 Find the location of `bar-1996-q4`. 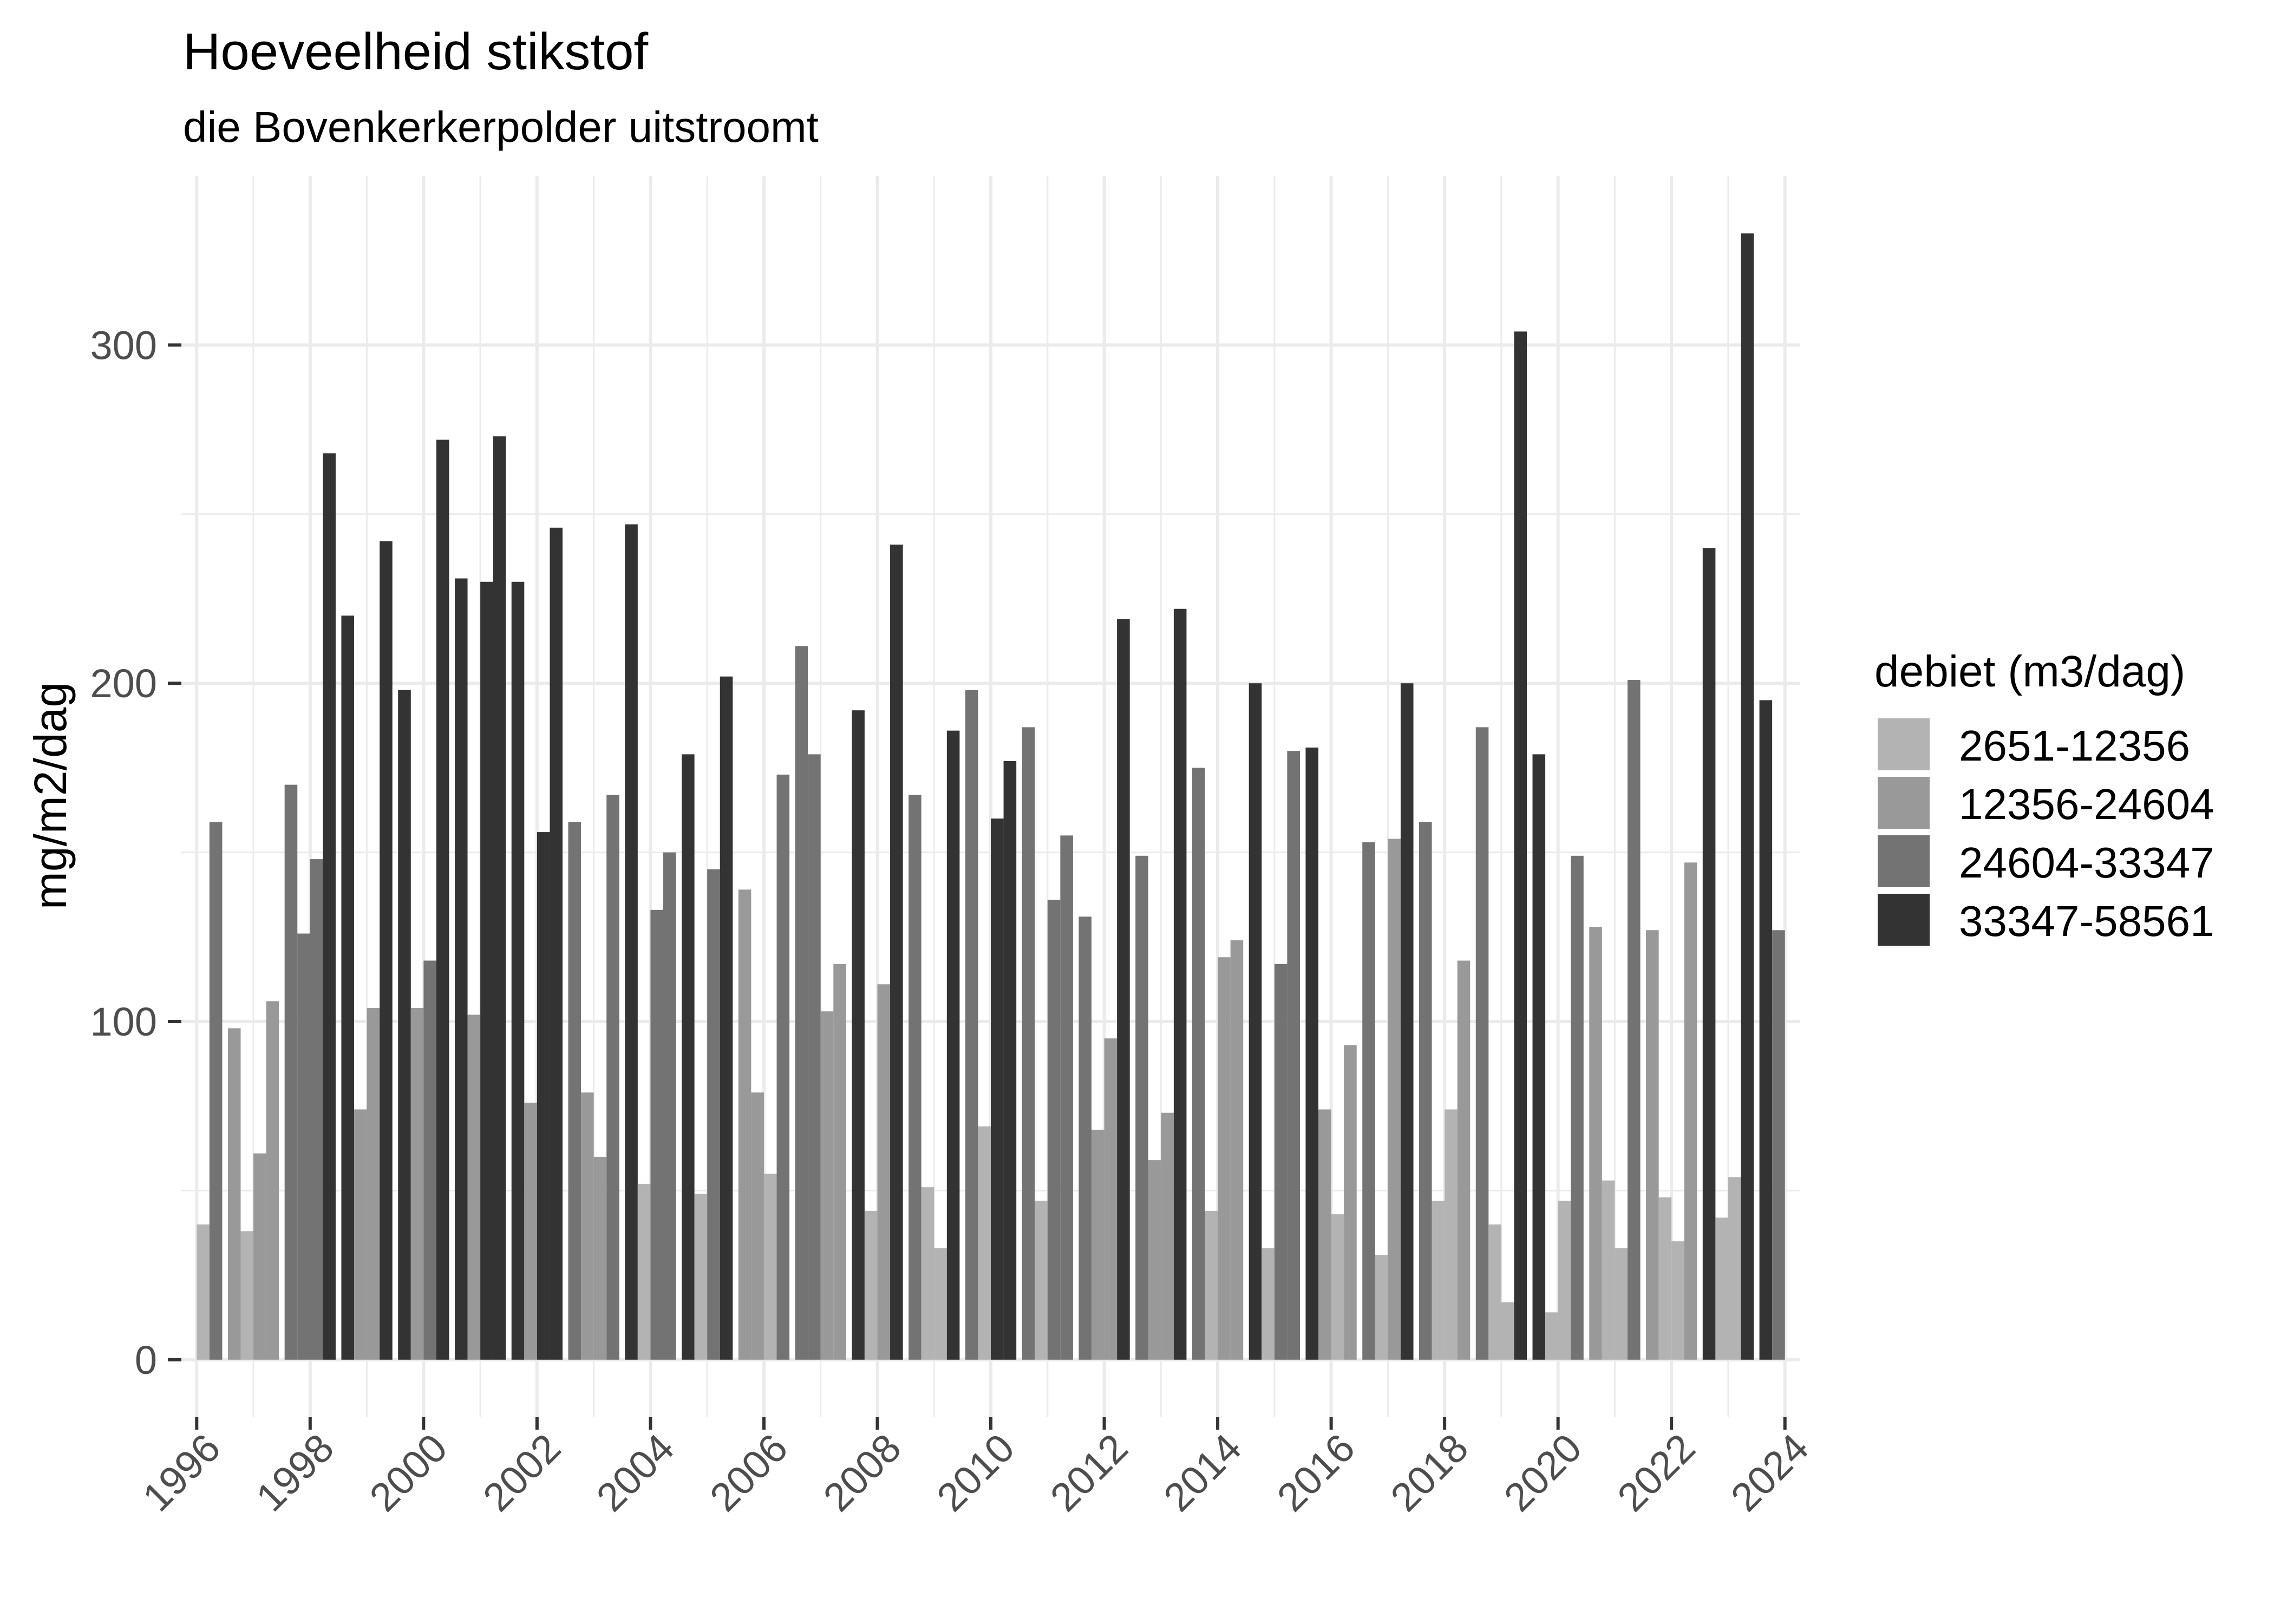

bar-1996-q4 is located at coordinates (247, 1296).